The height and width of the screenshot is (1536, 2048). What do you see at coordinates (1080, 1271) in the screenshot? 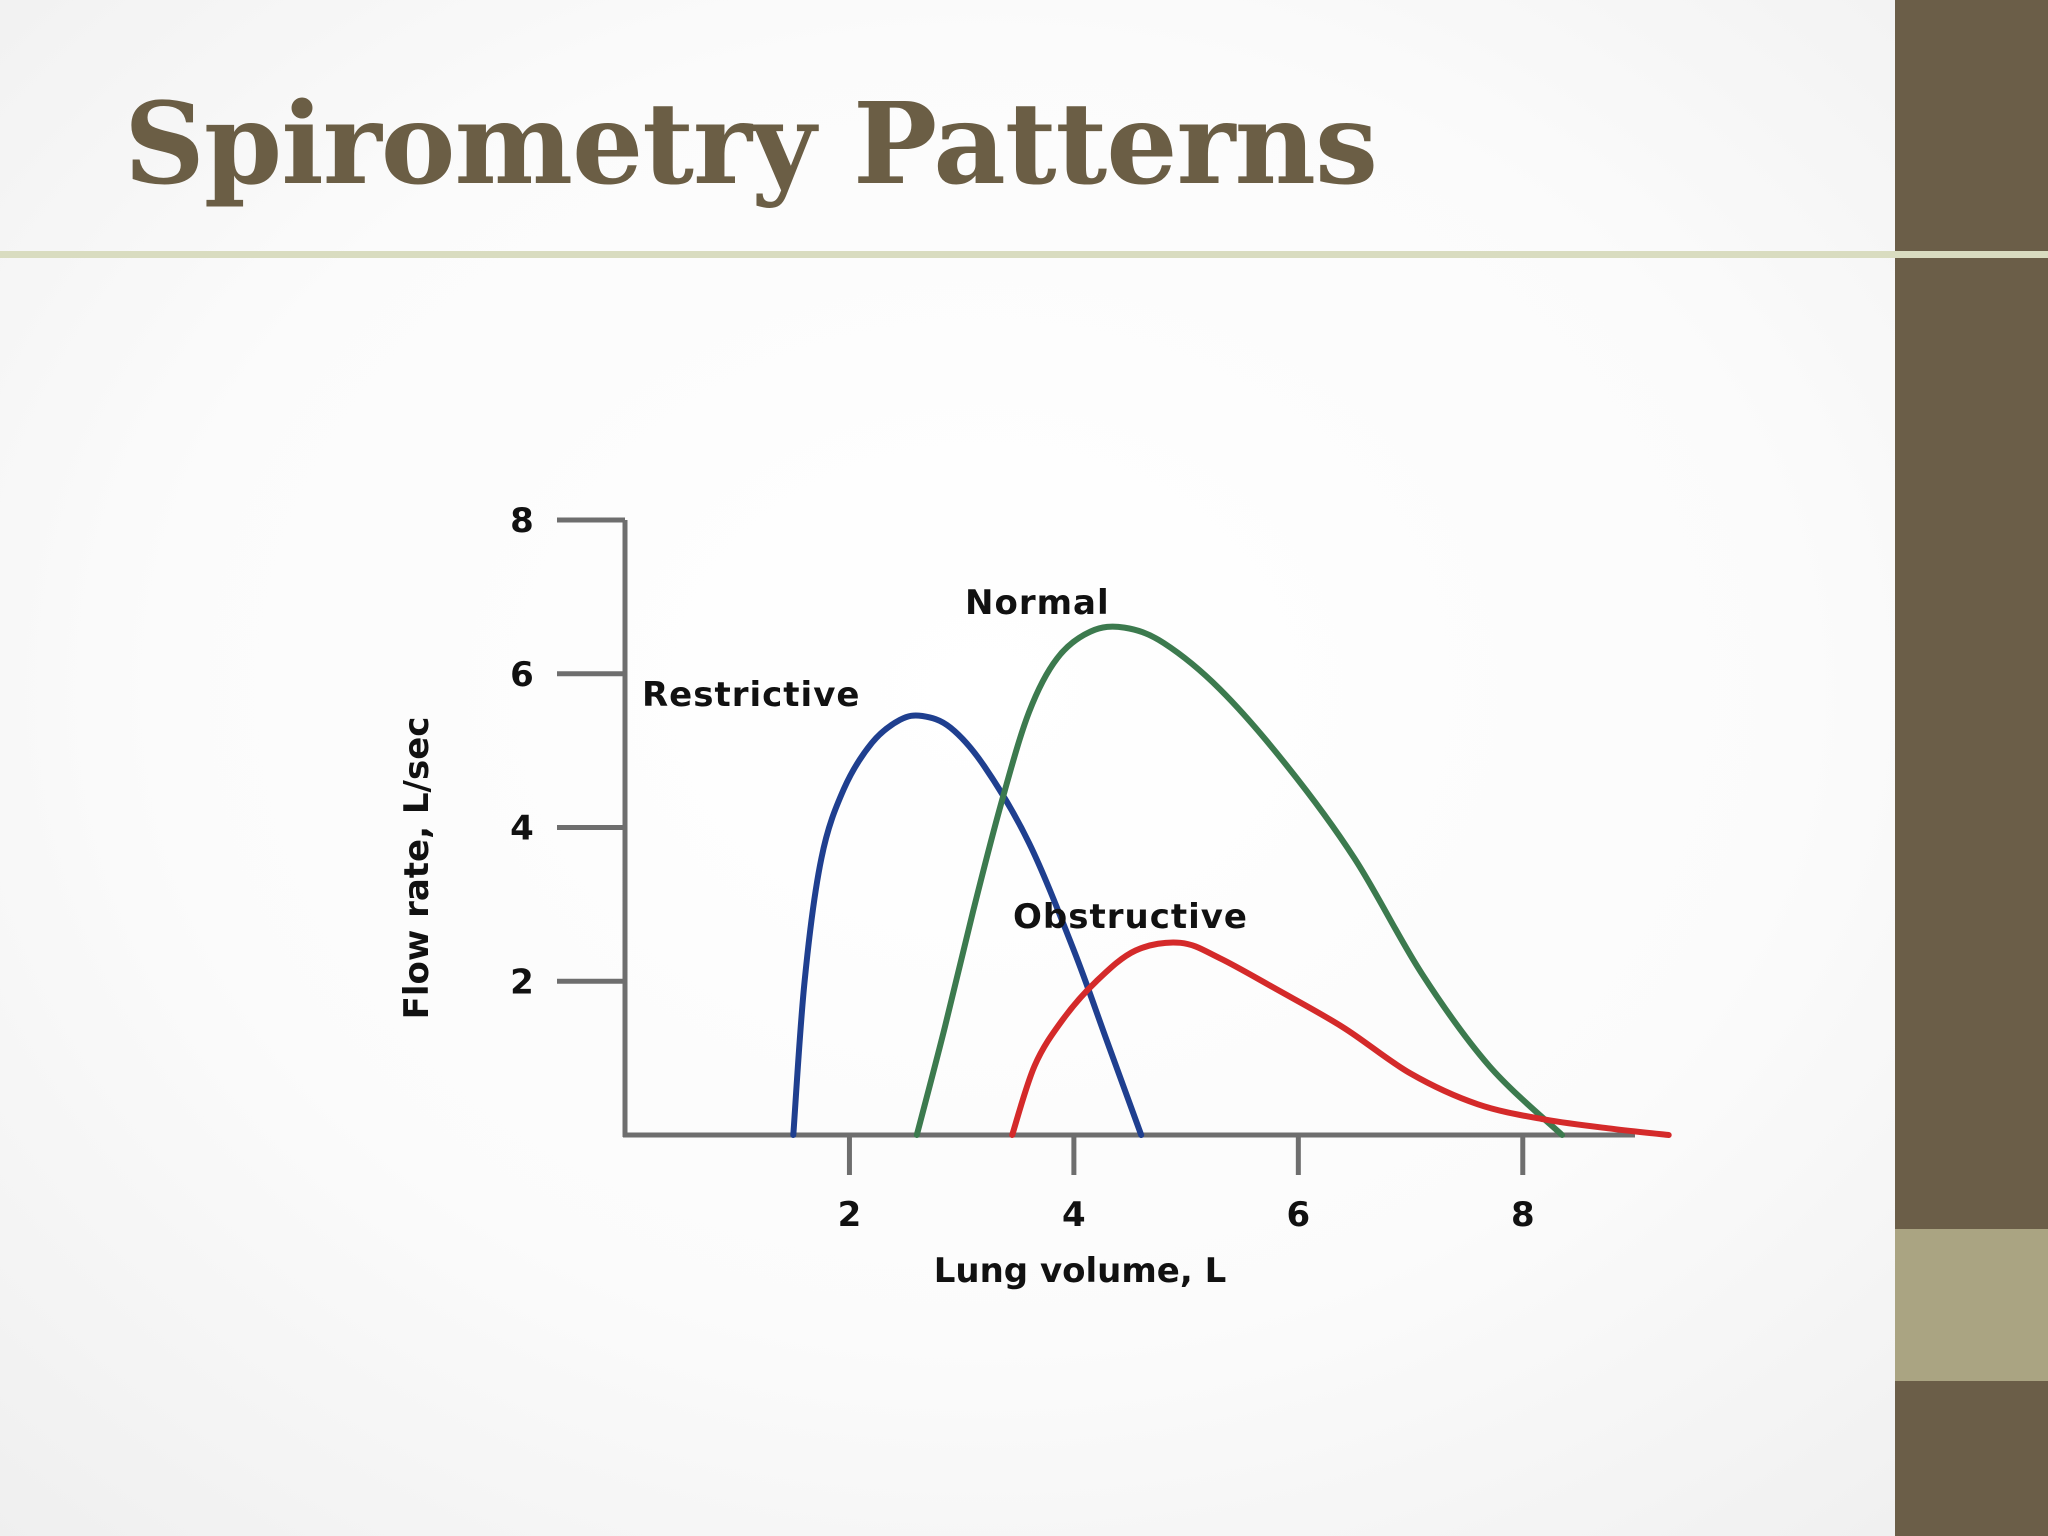
I see `x-axis-label: Lung volume, L` at bounding box center [1080, 1271].